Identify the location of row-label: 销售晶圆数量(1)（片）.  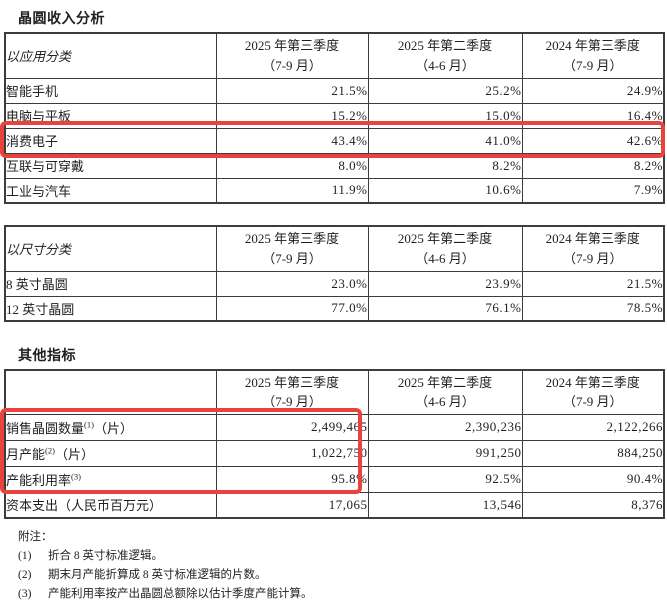
(110, 427).